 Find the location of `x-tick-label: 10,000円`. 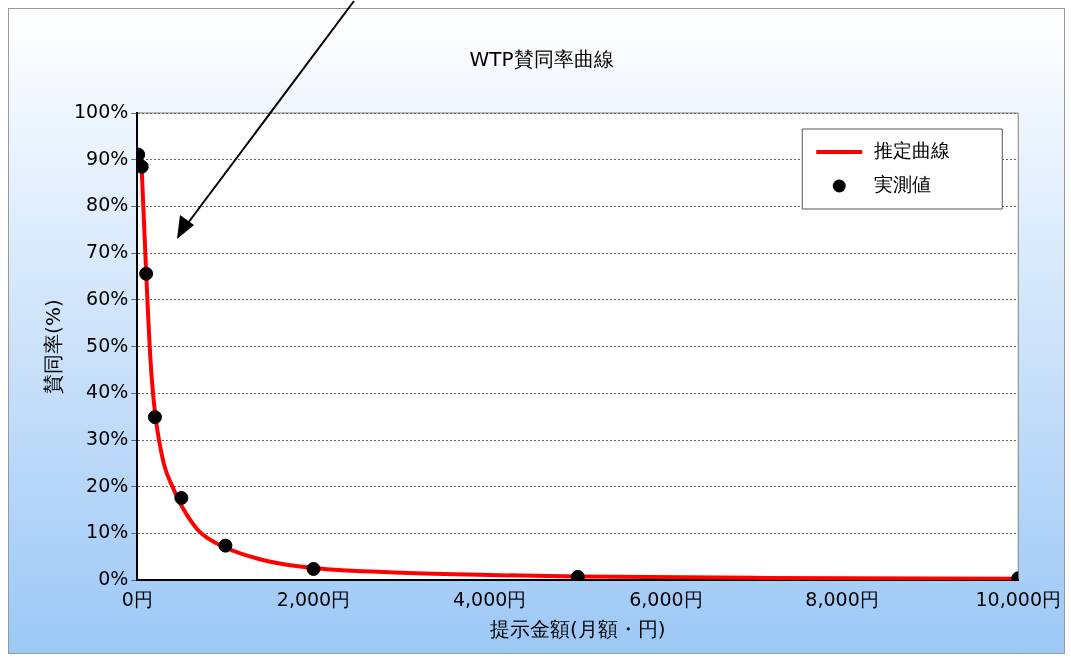

x-tick-label: 10,000円 is located at coordinates (1018, 598).